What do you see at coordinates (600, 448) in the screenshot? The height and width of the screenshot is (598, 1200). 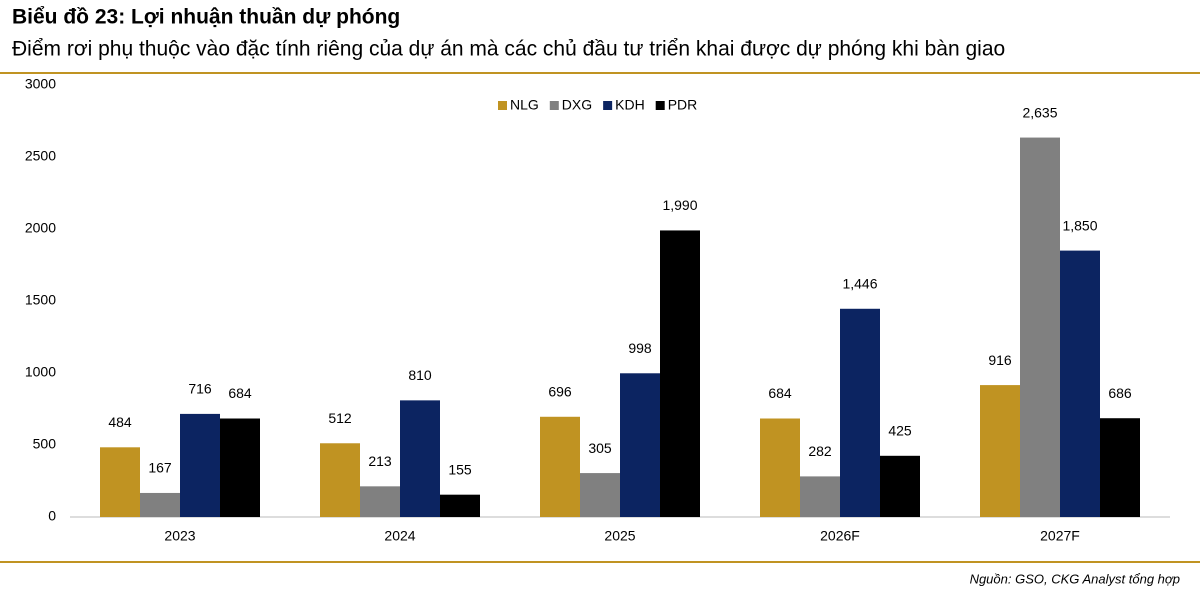 I see `value-label: 305` at bounding box center [600, 448].